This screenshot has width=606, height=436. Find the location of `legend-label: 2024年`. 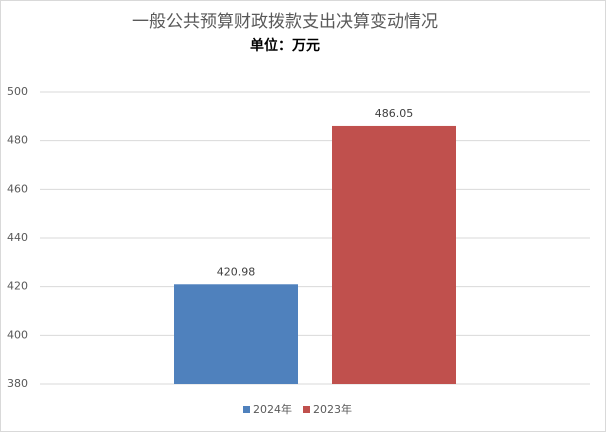

legend-label: 2024年 is located at coordinates (272, 409).